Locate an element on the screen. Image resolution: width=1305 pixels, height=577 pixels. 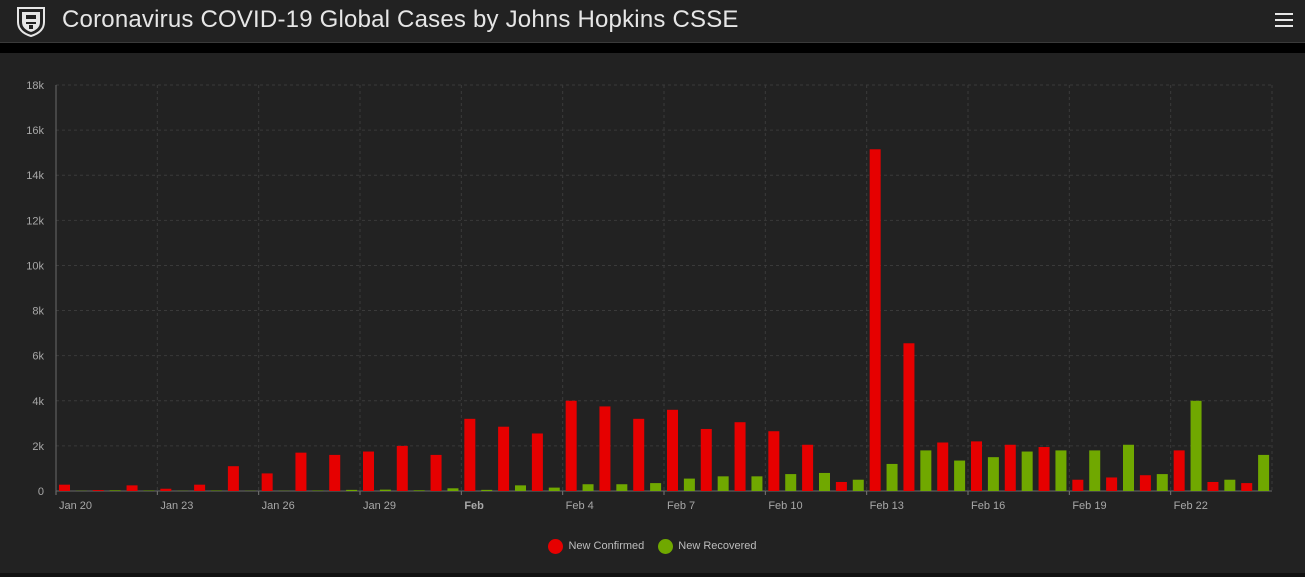
y-tick-label: 18k is located at coordinates (35, 86).